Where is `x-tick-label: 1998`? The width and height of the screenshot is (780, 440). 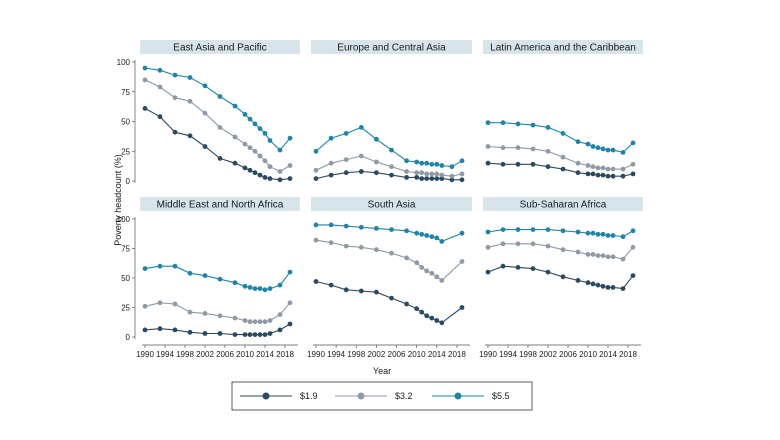
x-tick-label: 1998 is located at coordinates (528, 354).